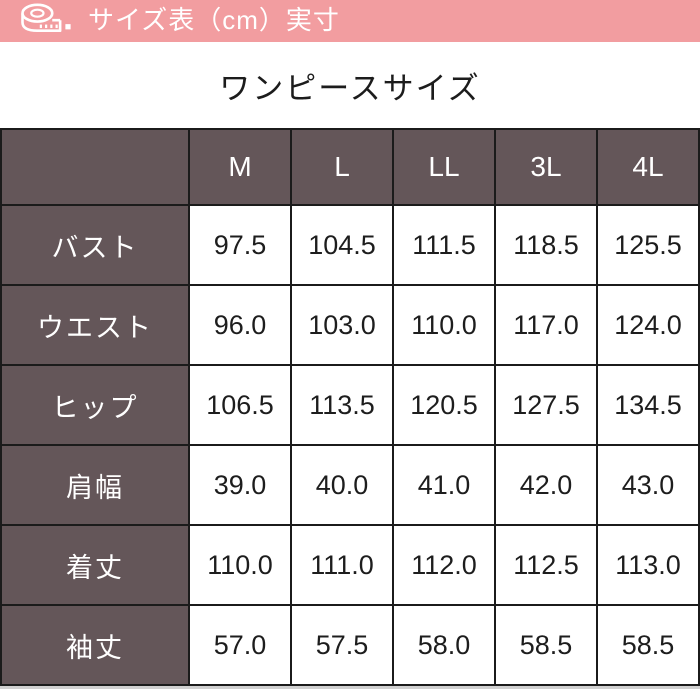 Image resolution: width=700 pixels, height=700 pixels. Describe the element at coordinates (240, 485) in the screenshot. I see `value-cell: 39.0` at that location.